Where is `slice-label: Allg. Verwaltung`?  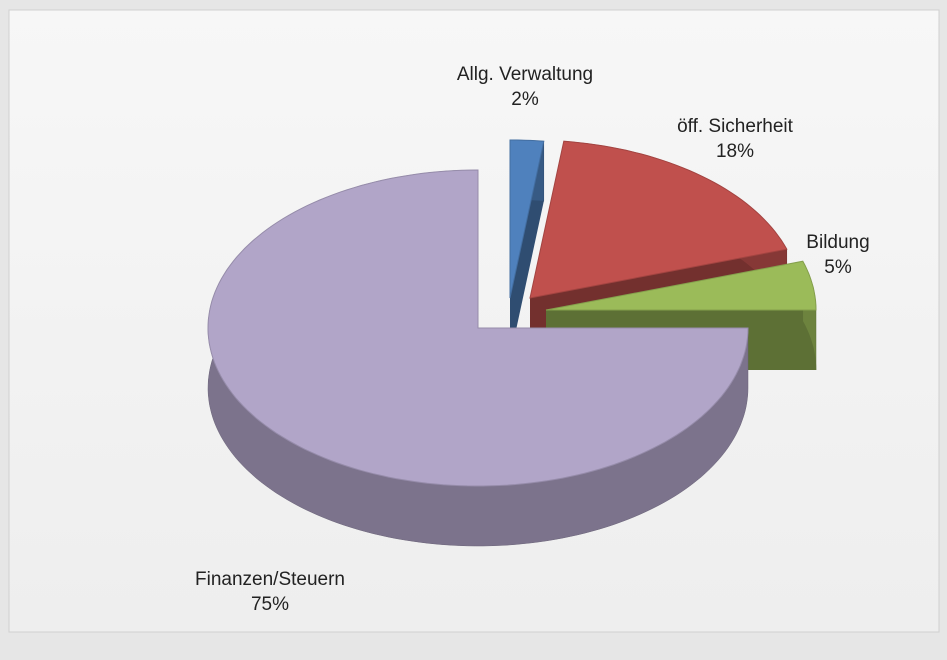 slice-label: Allg. Verwaltung is located at coordinates (525, 74).